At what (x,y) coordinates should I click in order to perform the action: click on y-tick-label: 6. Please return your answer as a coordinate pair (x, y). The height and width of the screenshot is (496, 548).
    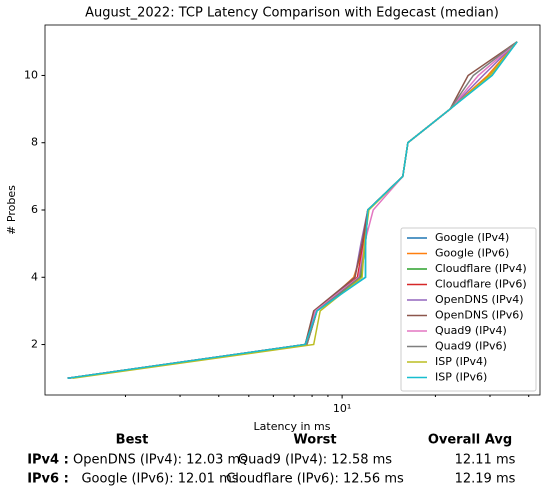
    Looking at the image, I should click on (34, 209).